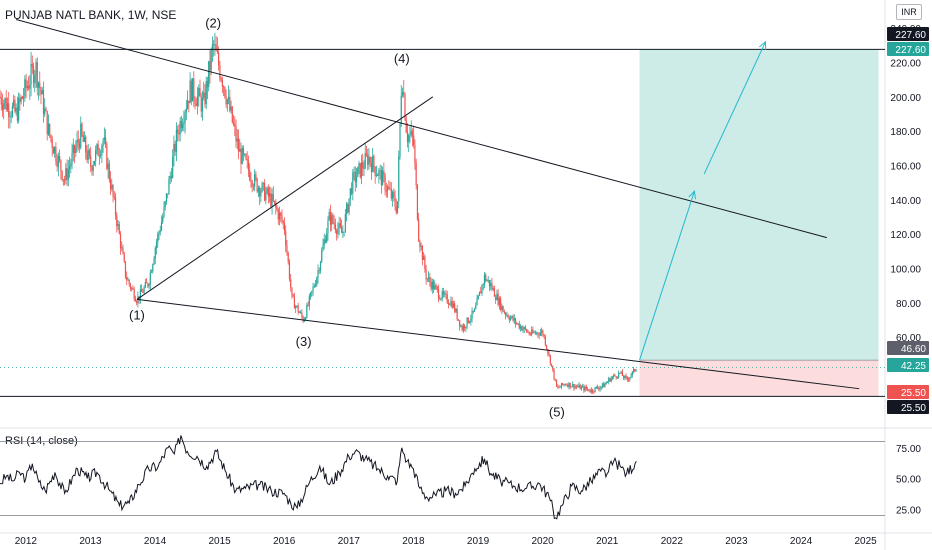 This screenshot has height=550, width=932. I want to click on arrow-head-icon, so click(762, 45).